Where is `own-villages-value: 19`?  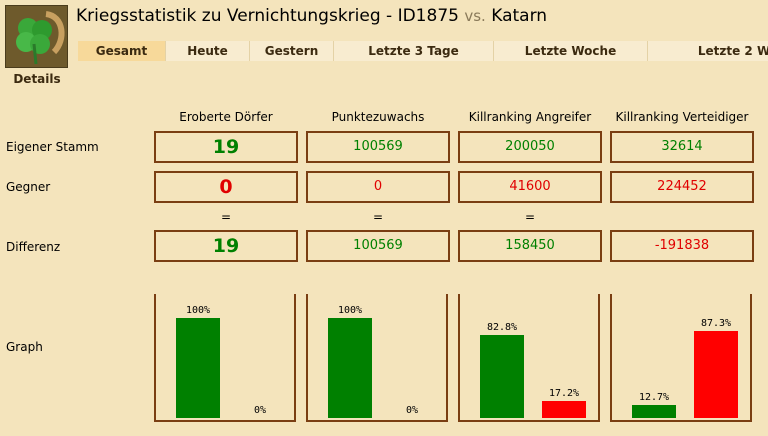 own-villages-value: 19 is located at coordinates (226, 147).